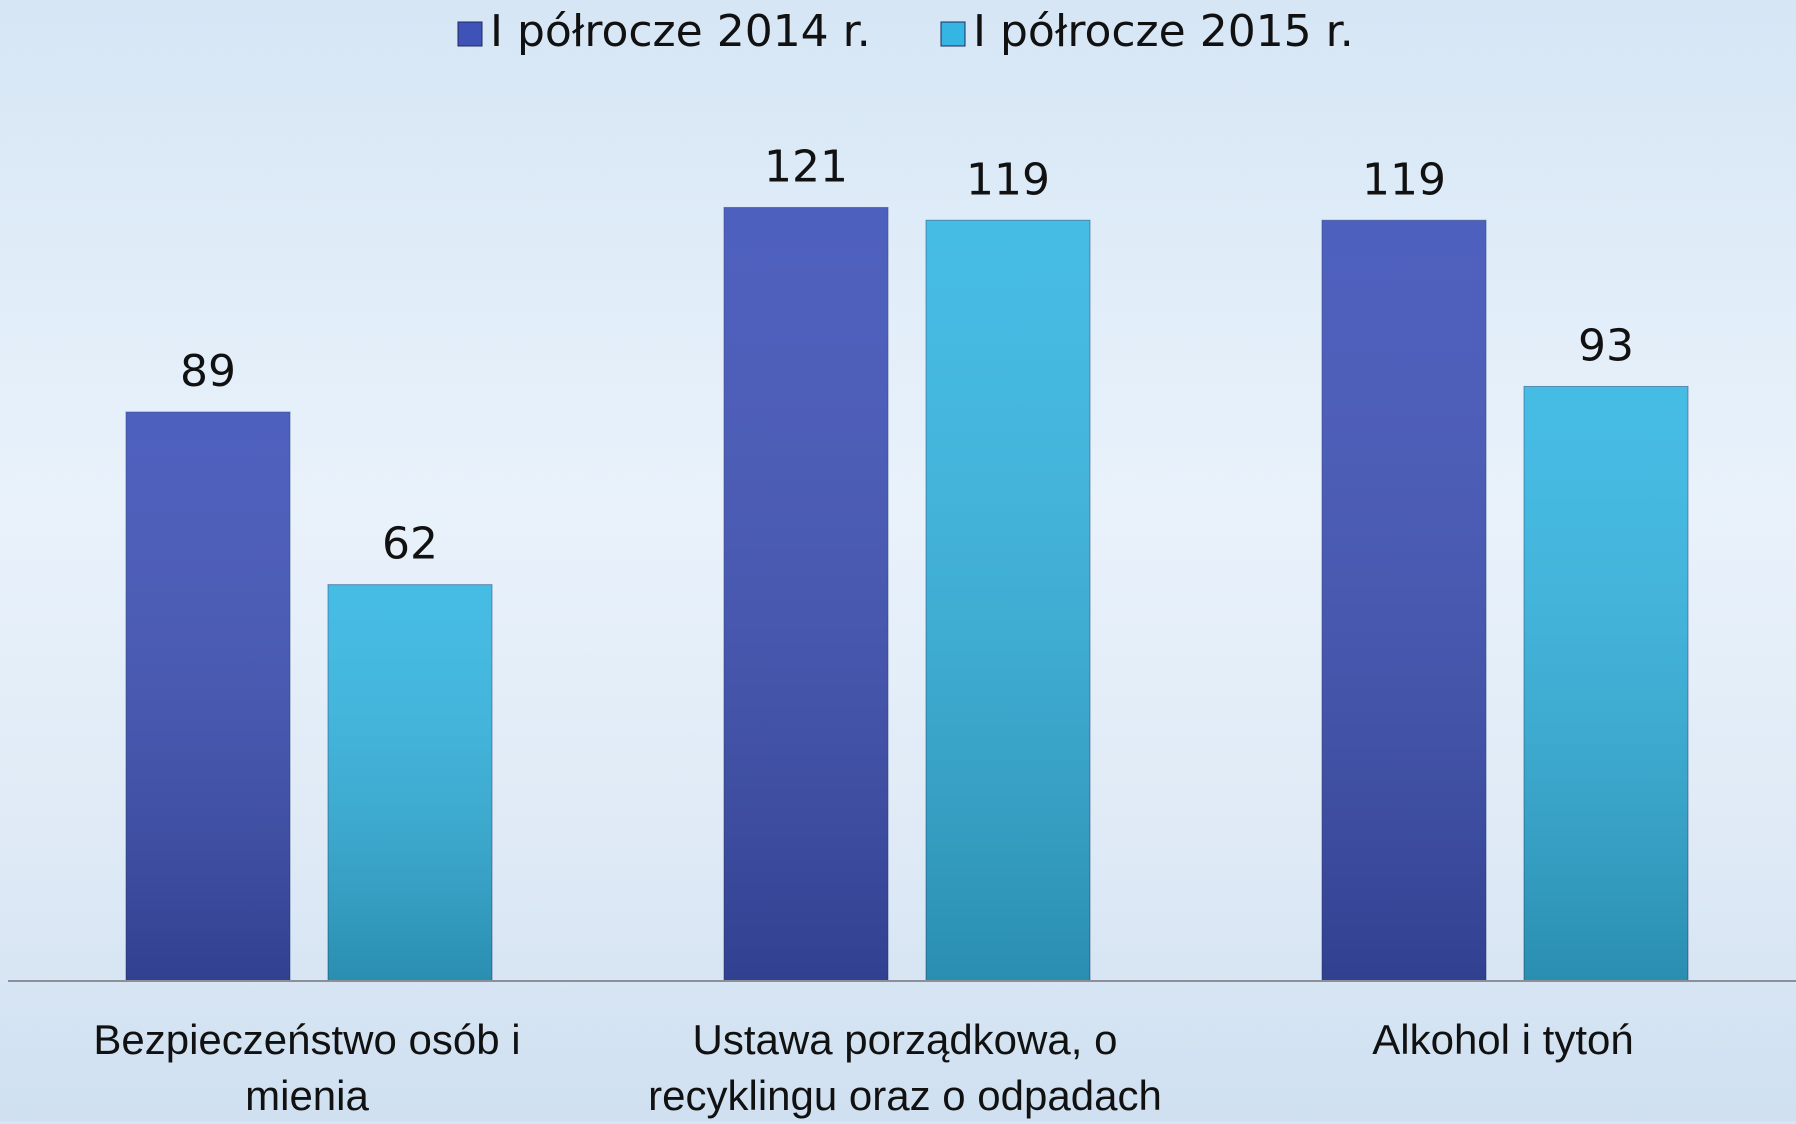 This screenshot has height=1124, width=1796. Describe the element at coordinates (1163, 31) in the screenshot. I see `legend-label: I półrocze 2015 r.` at that location.